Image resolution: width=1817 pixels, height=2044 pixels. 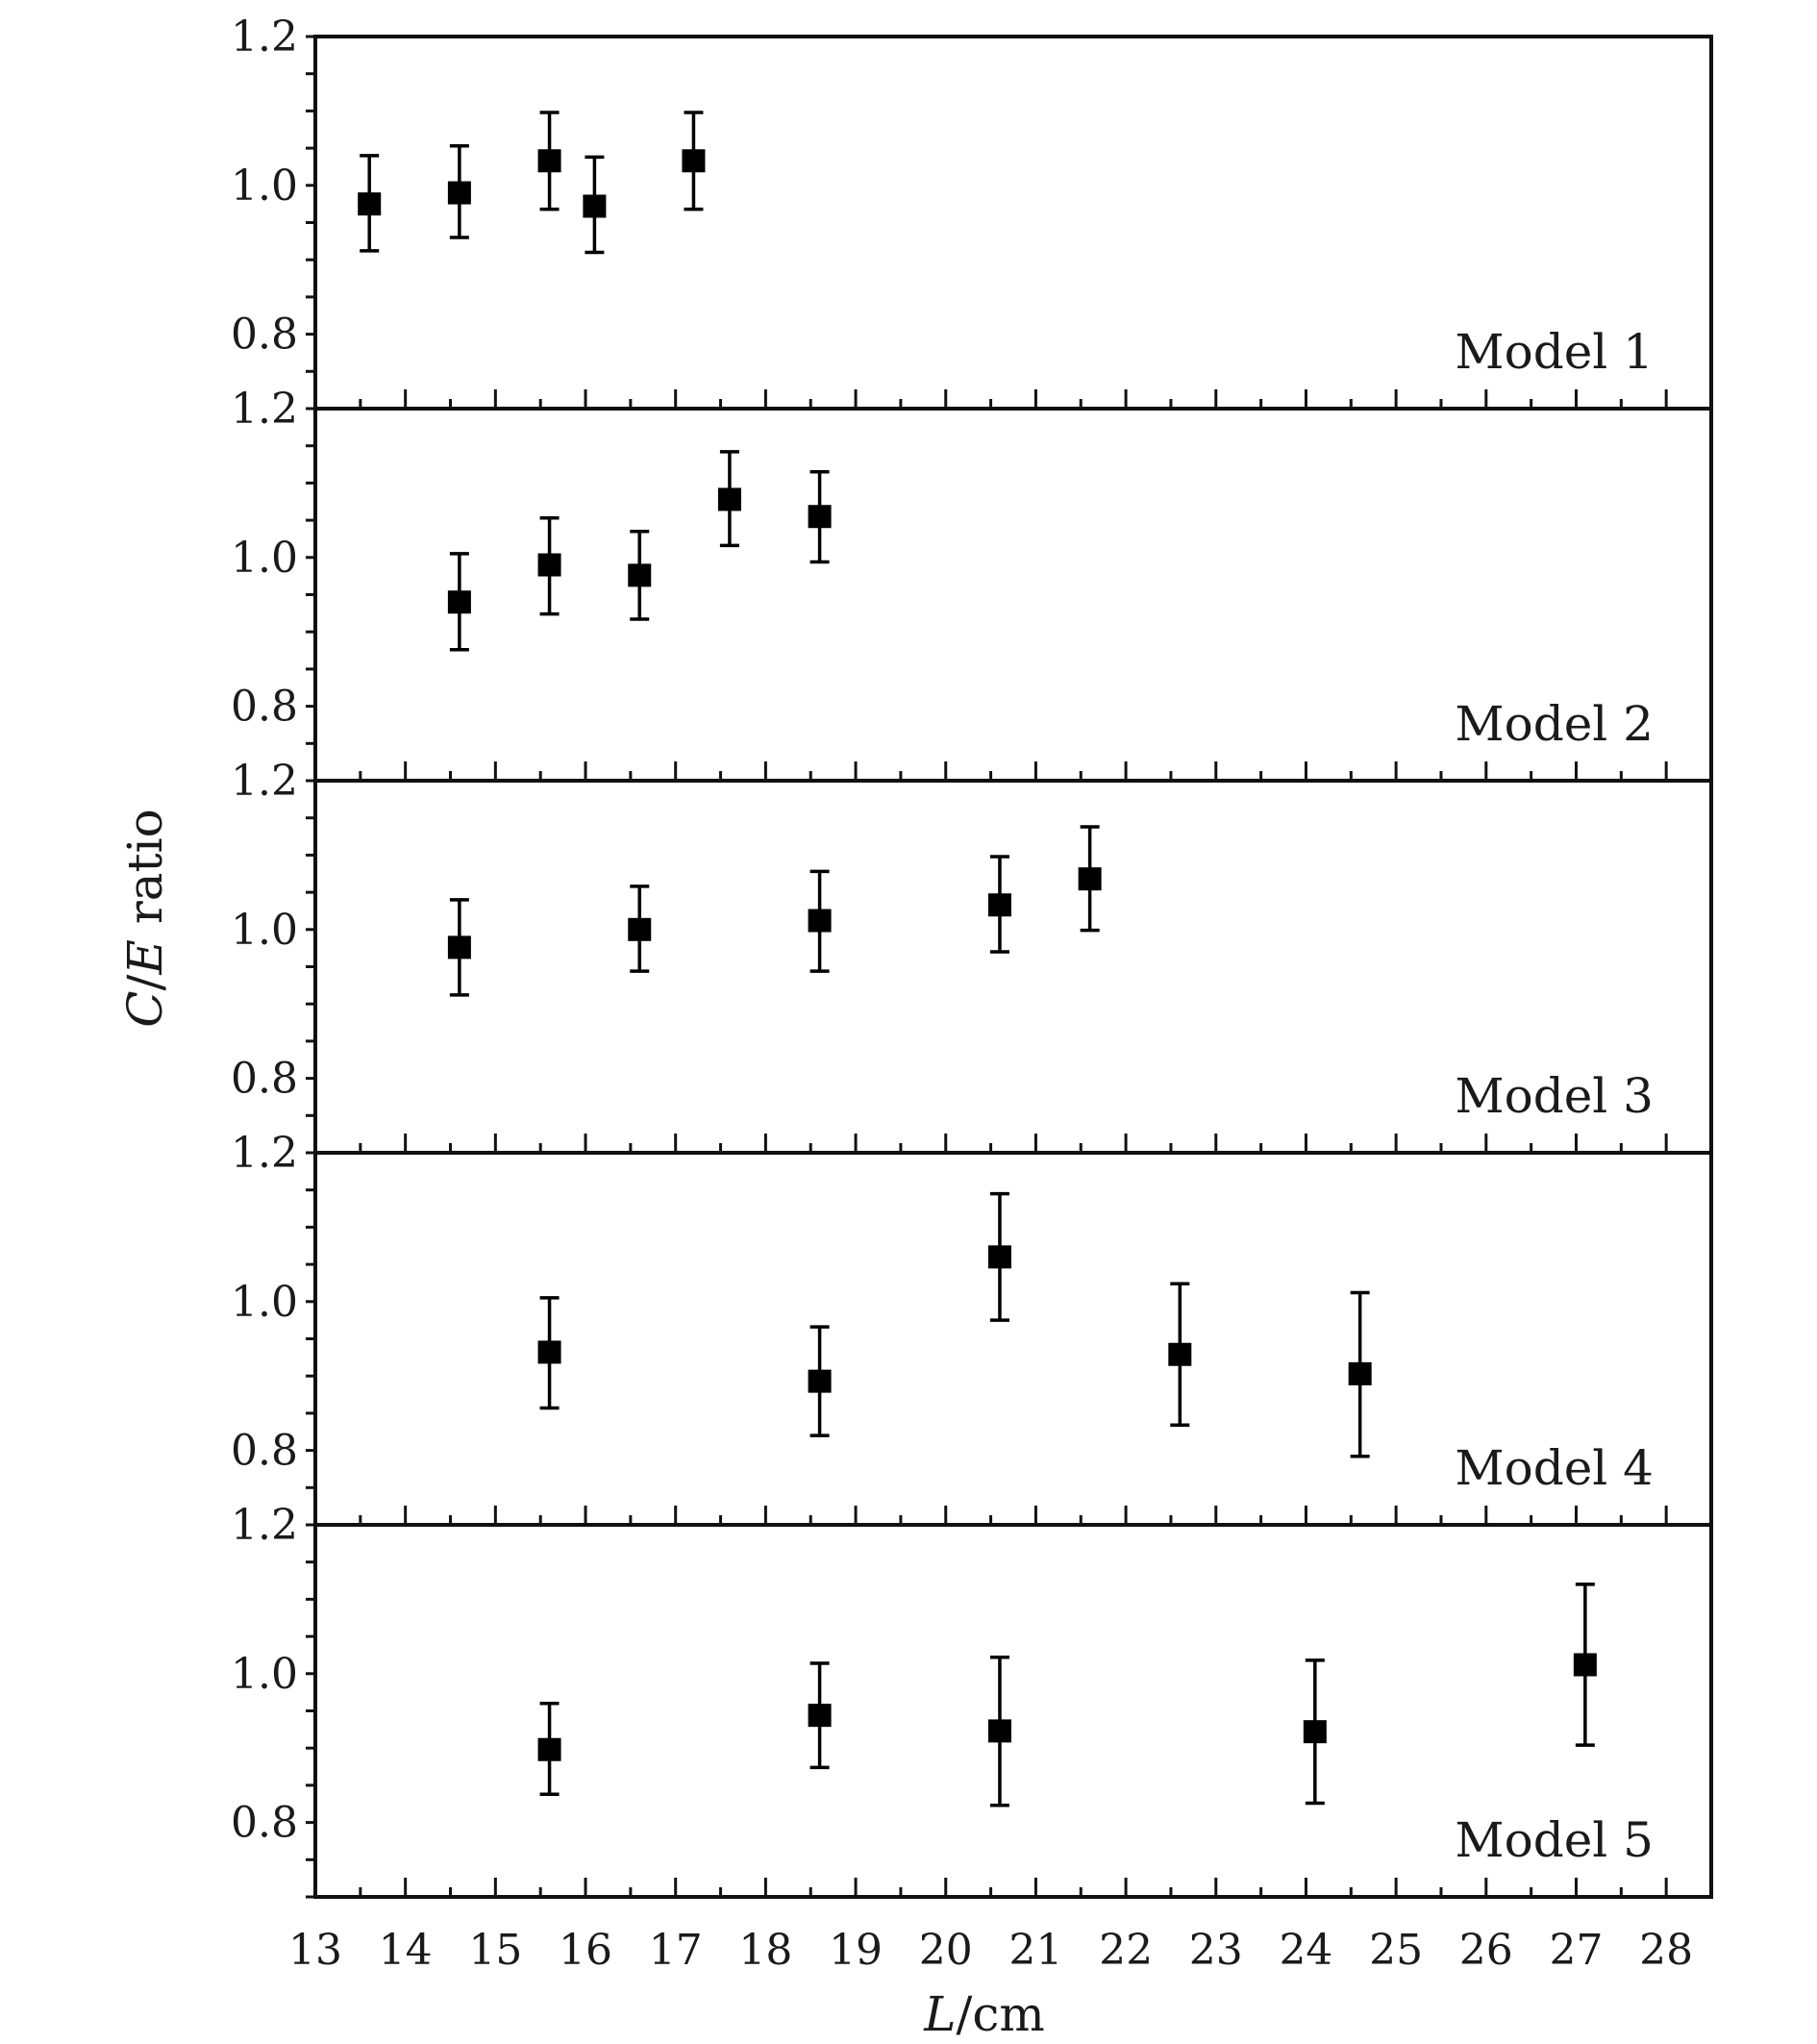 What do you see at coordinates (406, 1950) in the screenshot?
I see `x-tick-label: 14` at bounding box center [406, 1950].